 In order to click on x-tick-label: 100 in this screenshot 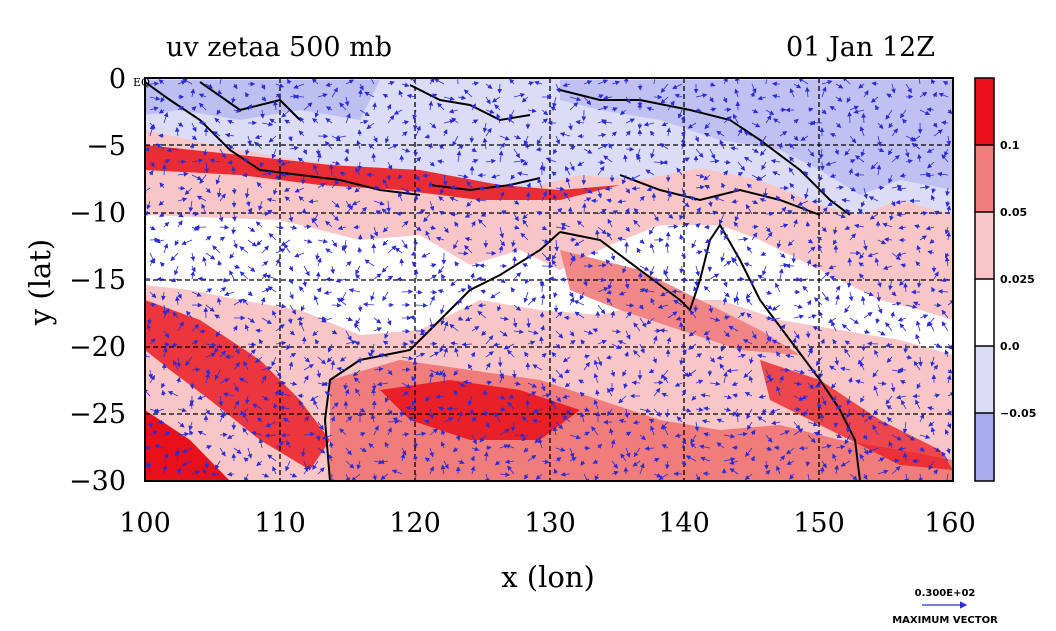, I will do `click(145, 523)`.